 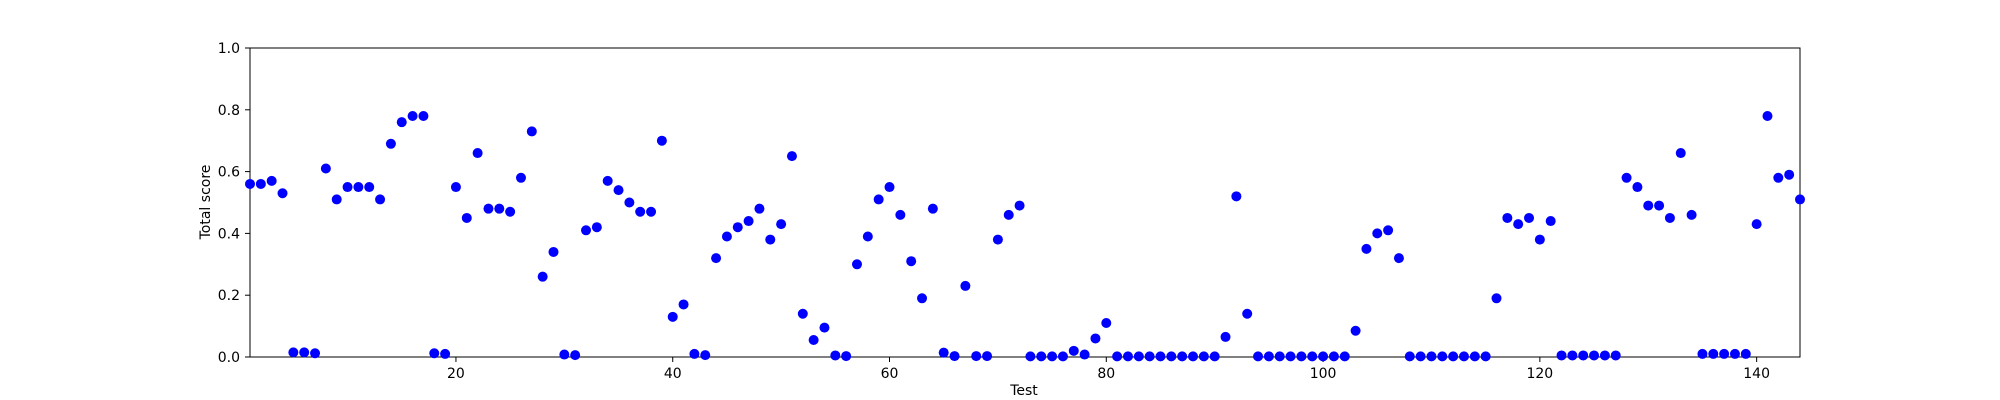 I want to click on y-tick-label: 0.8, so click(x=229, y=111).